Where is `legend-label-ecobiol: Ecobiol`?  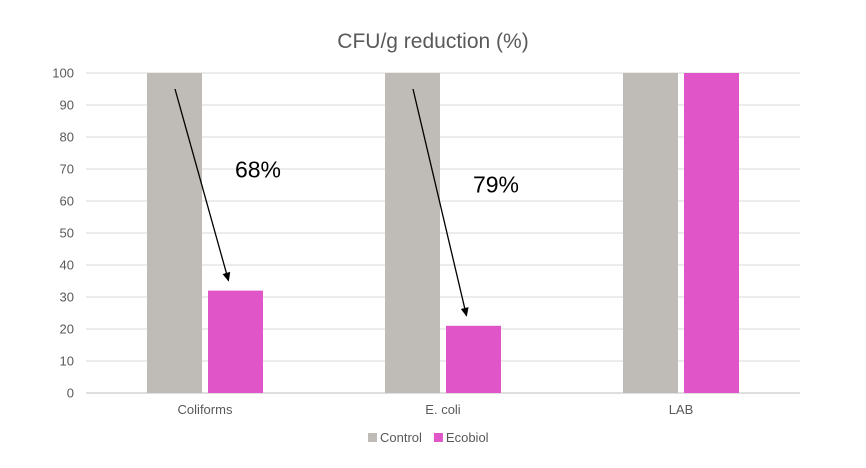
legend-label-ecobiol: Ecobiol is located at coordinates (467, 437).